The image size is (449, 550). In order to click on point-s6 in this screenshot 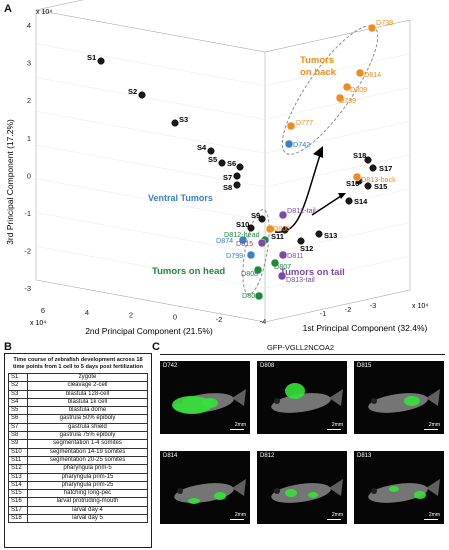, I will do `click(240, 167)`.